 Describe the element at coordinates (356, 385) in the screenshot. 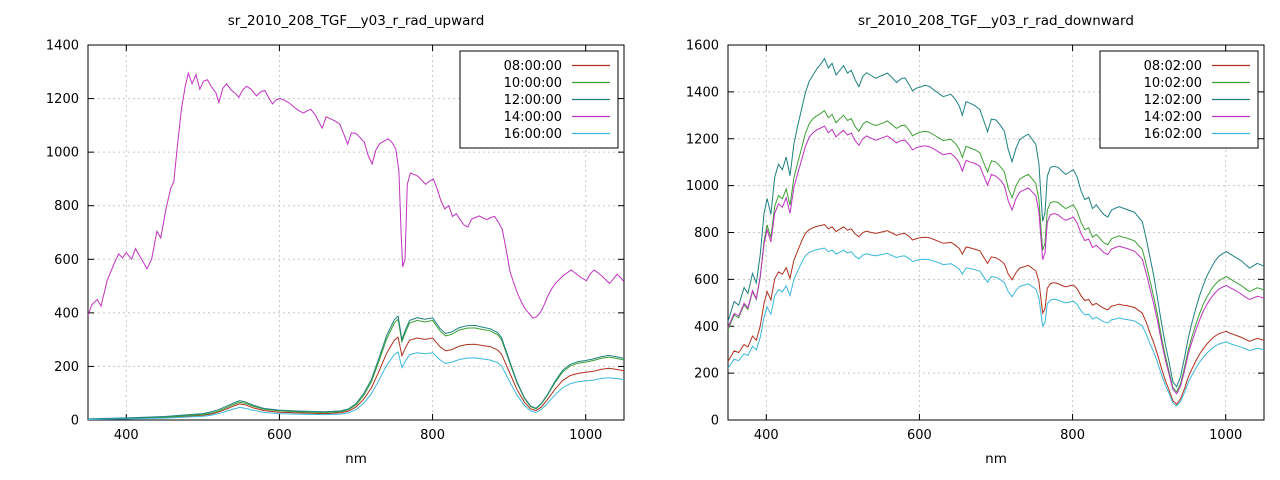

I see `series-line-16:00:00` at that location.